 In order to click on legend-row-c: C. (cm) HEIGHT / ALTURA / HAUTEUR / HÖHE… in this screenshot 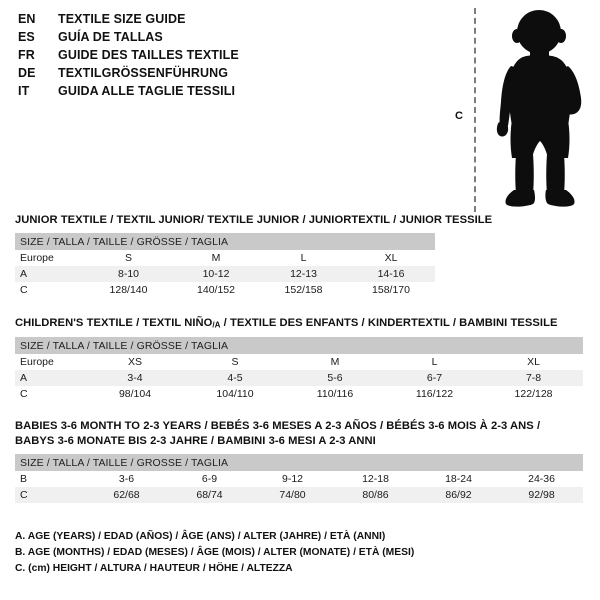, I will do `click(154, 568)`.